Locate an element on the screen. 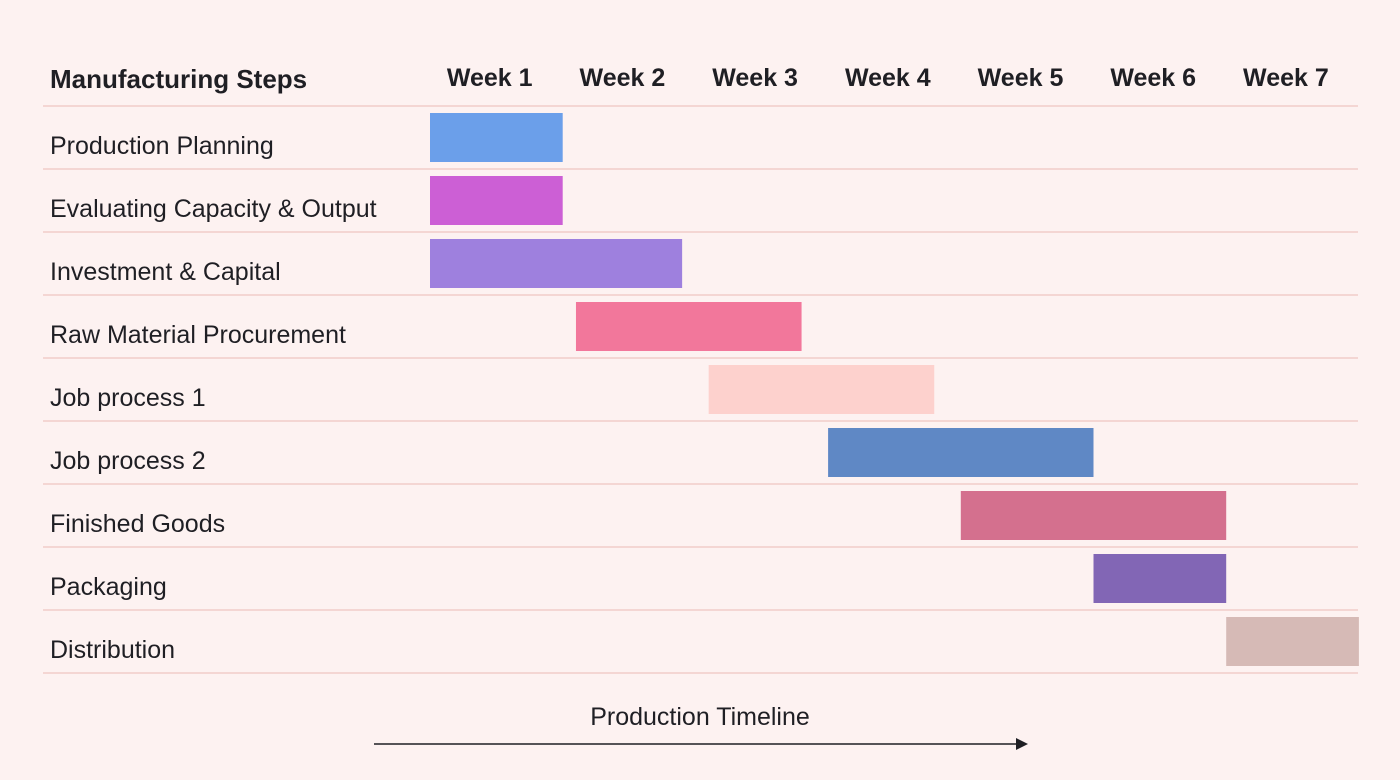 The height and width of the screenshot is (780, 1400). week-header-3: Week 3 is located at coordinates (755, 78).